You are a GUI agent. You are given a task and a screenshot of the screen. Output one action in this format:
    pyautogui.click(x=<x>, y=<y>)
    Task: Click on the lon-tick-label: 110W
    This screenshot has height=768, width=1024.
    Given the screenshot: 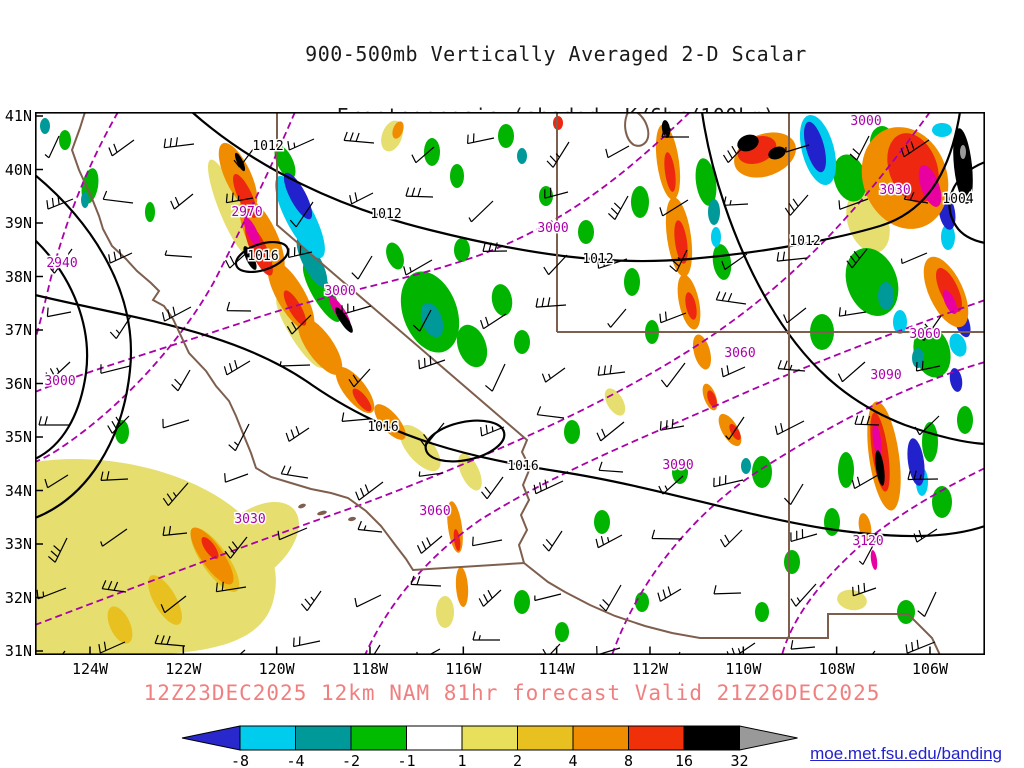 What is the action you would take?
    pyautogui.click(x=743, y=669)
    